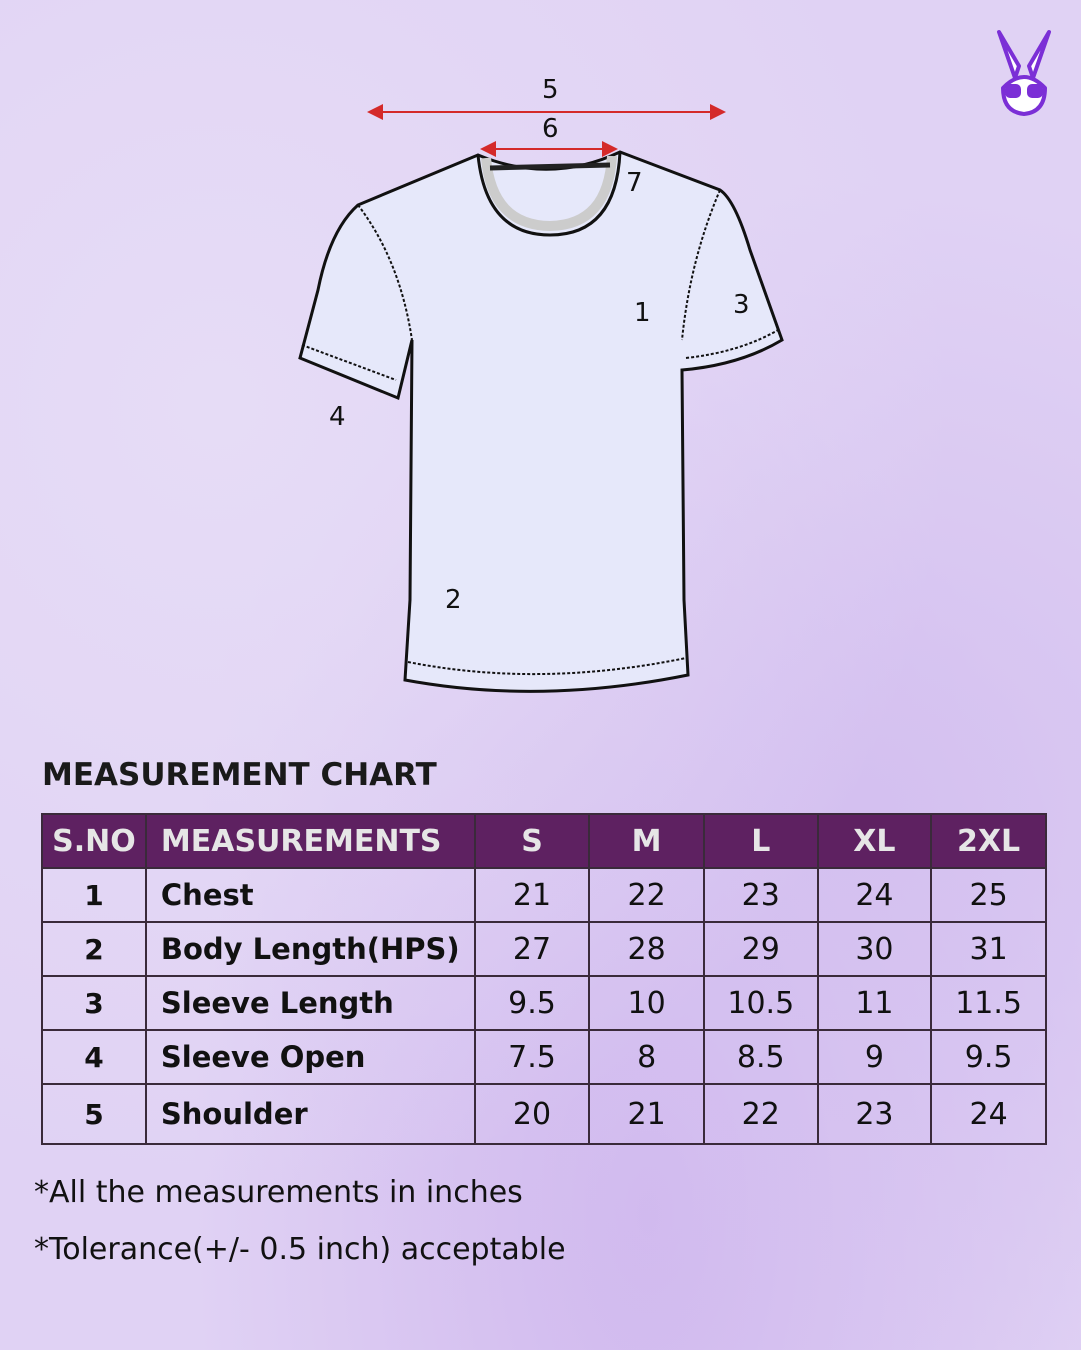 Image resolution: width=1081 pixels, height=1350 pixels. What do you see at coordinates (337, 417) in the screenshot?
I see `label-sleeve-open: 4` at bounding box center [337, 417].